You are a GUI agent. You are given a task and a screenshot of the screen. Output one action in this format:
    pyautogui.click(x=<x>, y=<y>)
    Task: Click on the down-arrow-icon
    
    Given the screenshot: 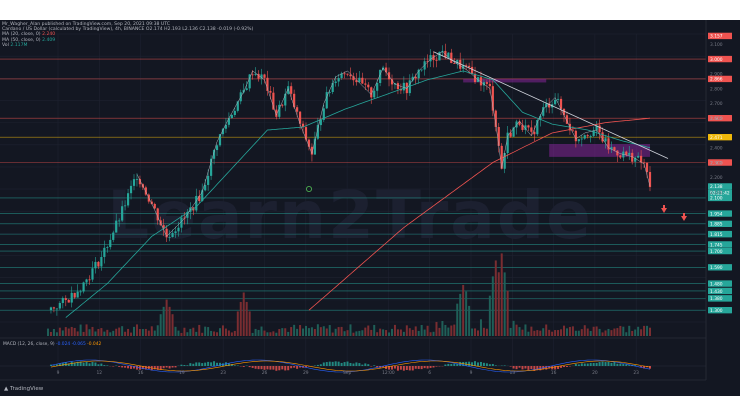 What is the action you would take?
    pyautogui.click(x=684, y=214)
    